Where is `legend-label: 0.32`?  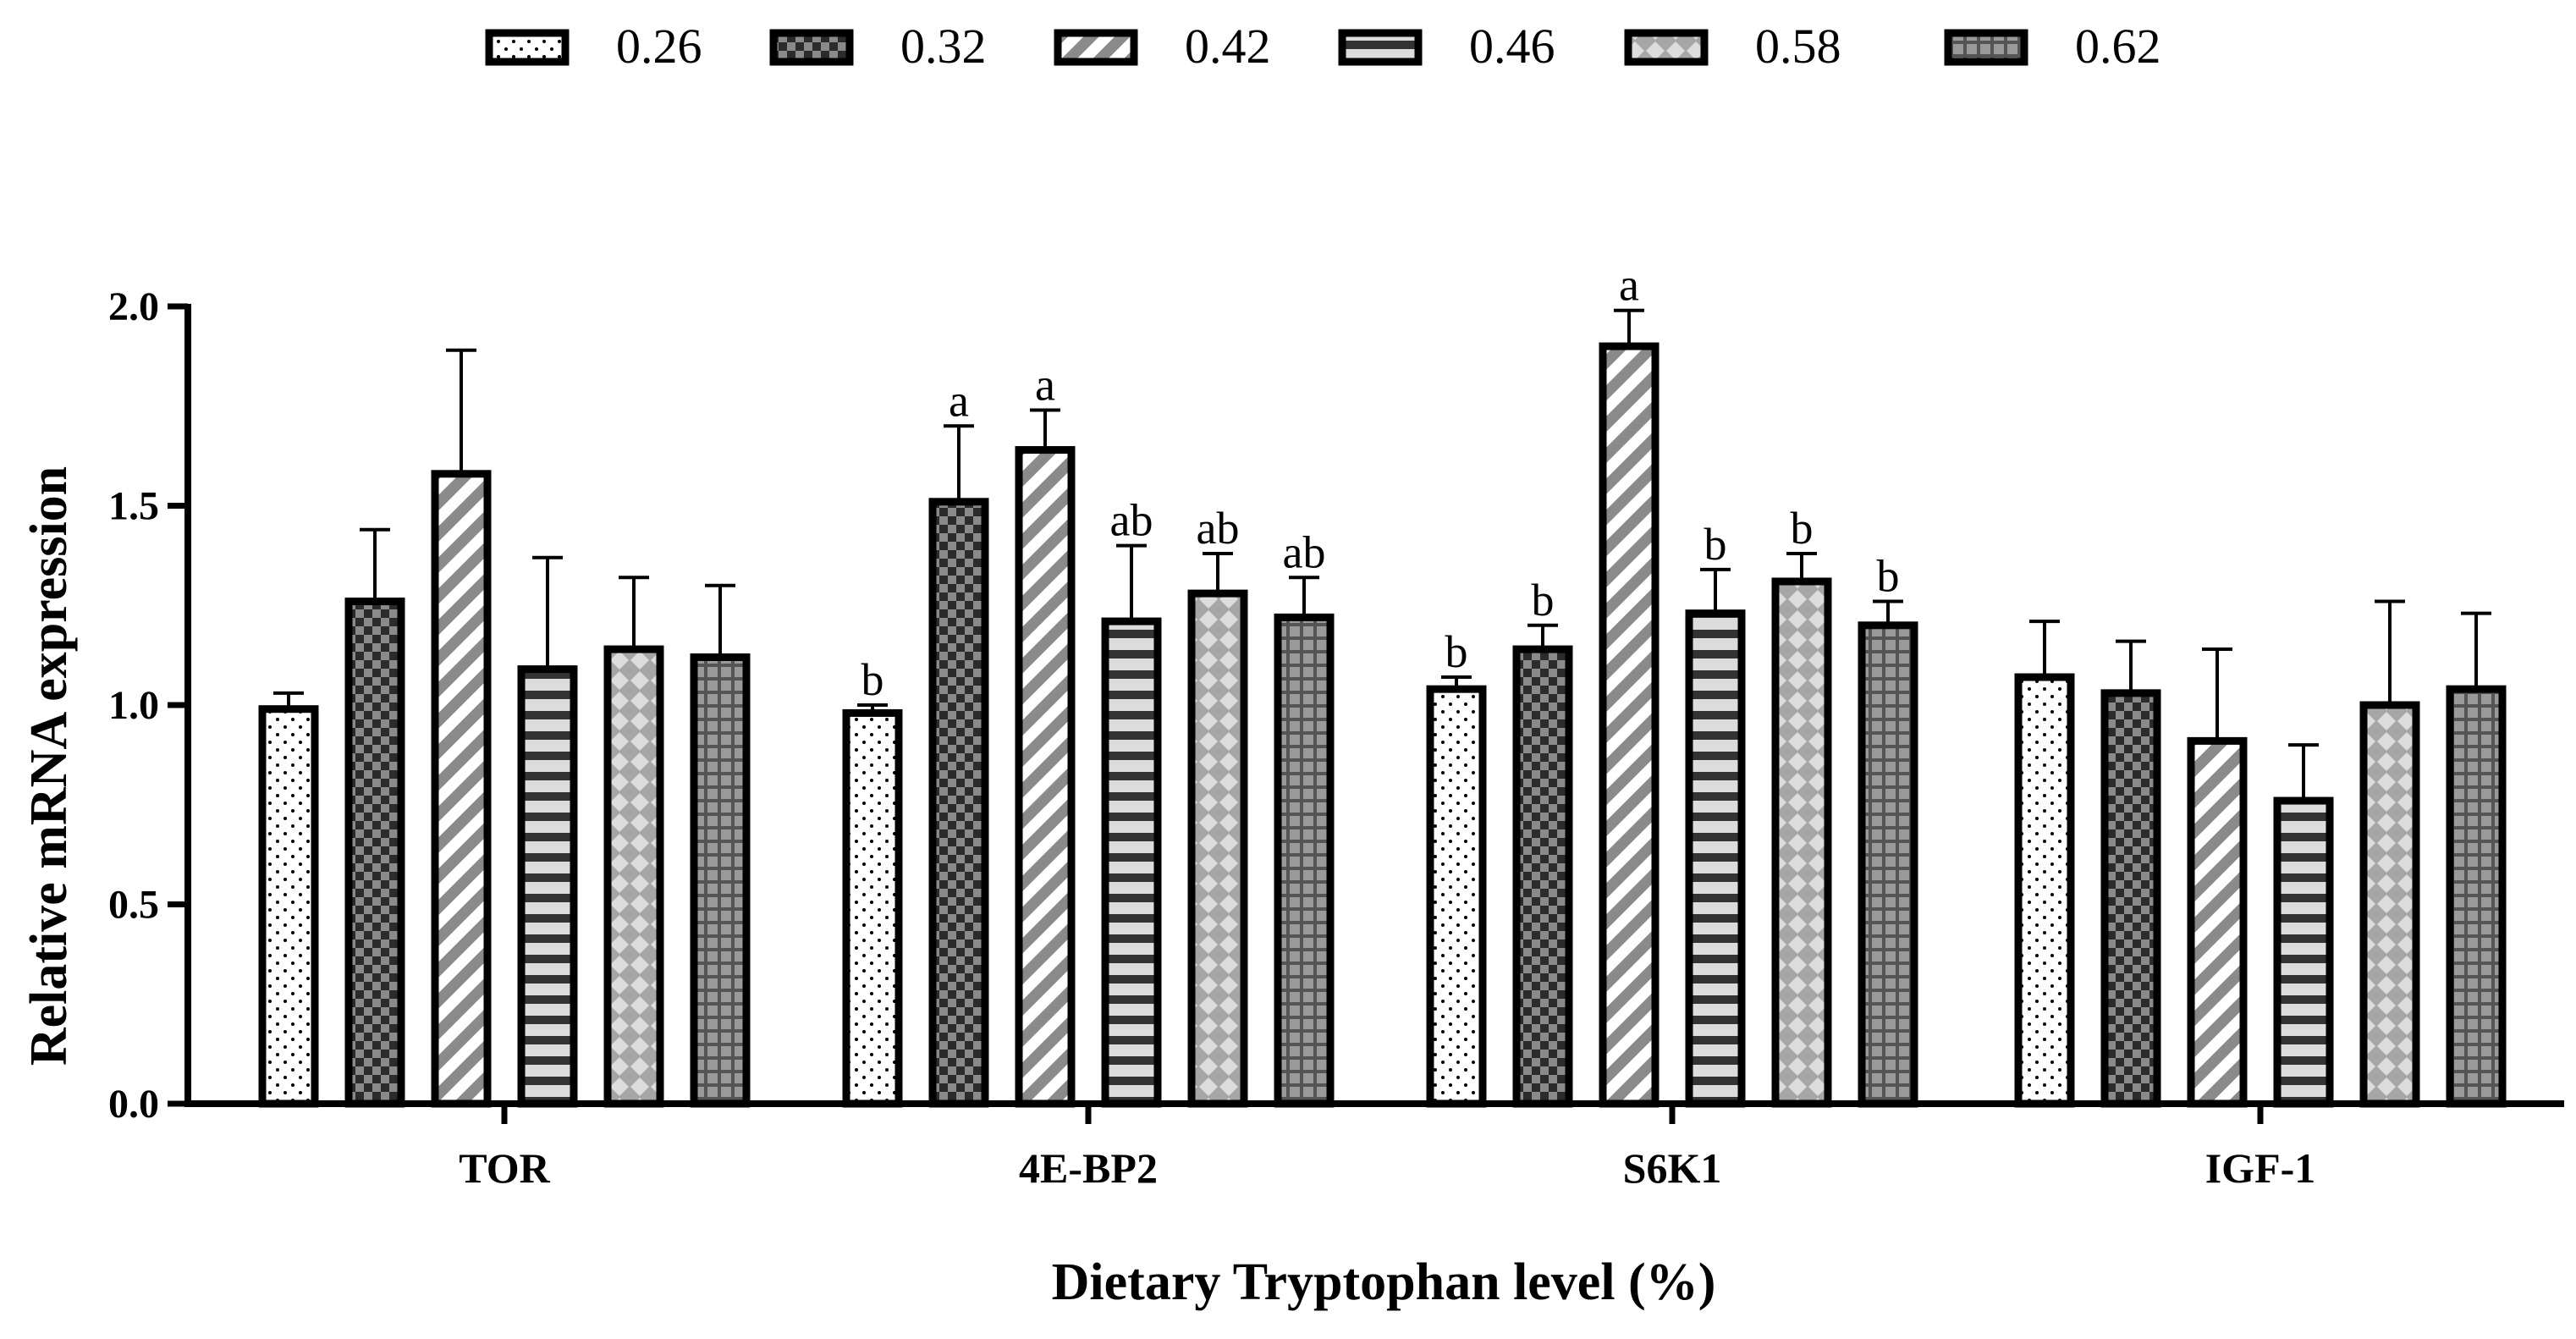 legend-label: 0.32 is located at coordinates (943, 46).